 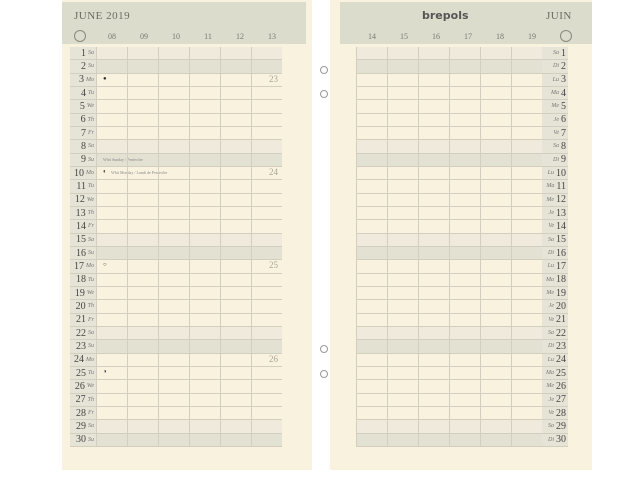 I want to click on day-row: Je 13, so click(x=462, y=213).